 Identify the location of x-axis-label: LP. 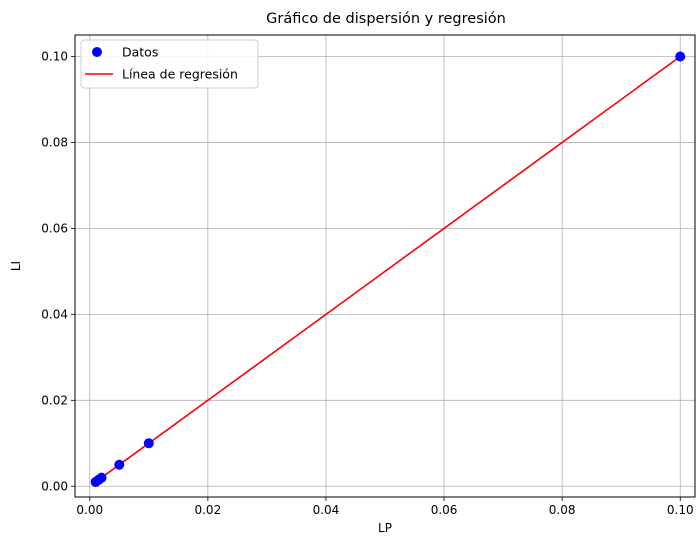
(385, 528).